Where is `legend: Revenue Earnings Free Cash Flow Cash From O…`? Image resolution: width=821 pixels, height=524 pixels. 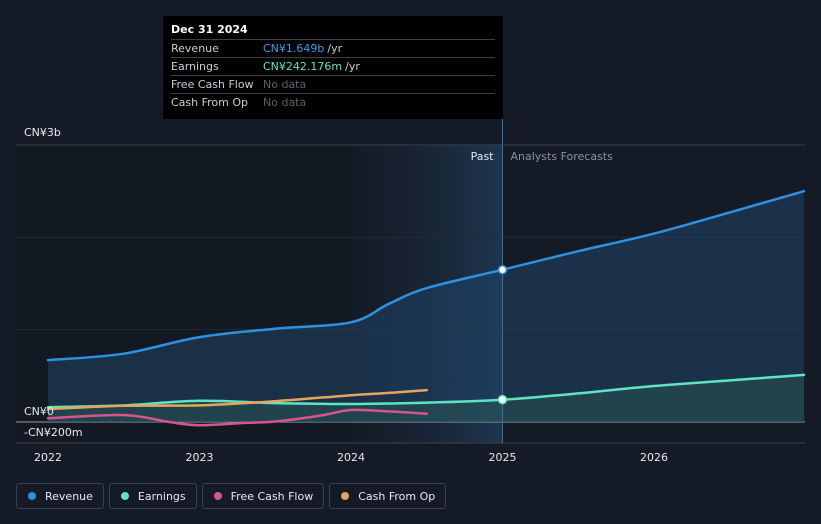
legend: Revenue Earnings Free Cash Flow Cash From O… is located at coordinates (231, 497).